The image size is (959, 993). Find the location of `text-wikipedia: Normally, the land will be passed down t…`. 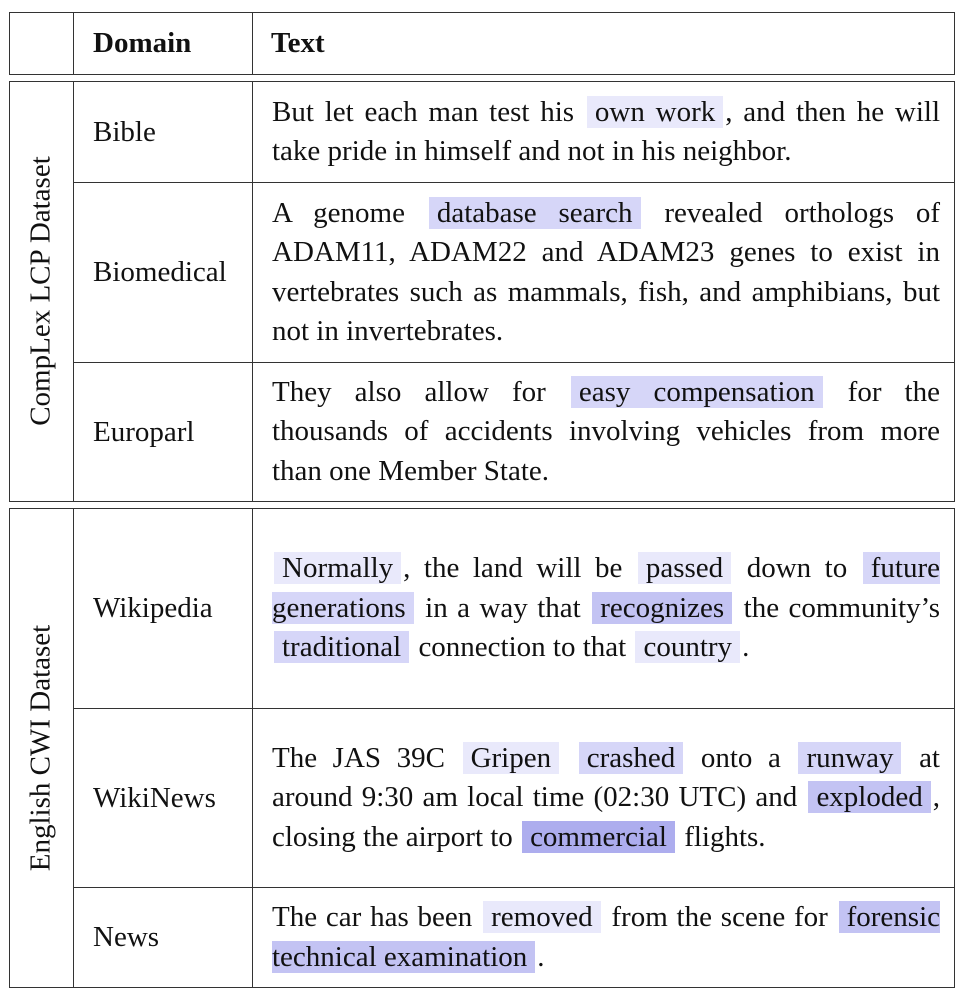

text-wikipedia: Normally, the land will be passed down t… is located at coordinates (604, 608).